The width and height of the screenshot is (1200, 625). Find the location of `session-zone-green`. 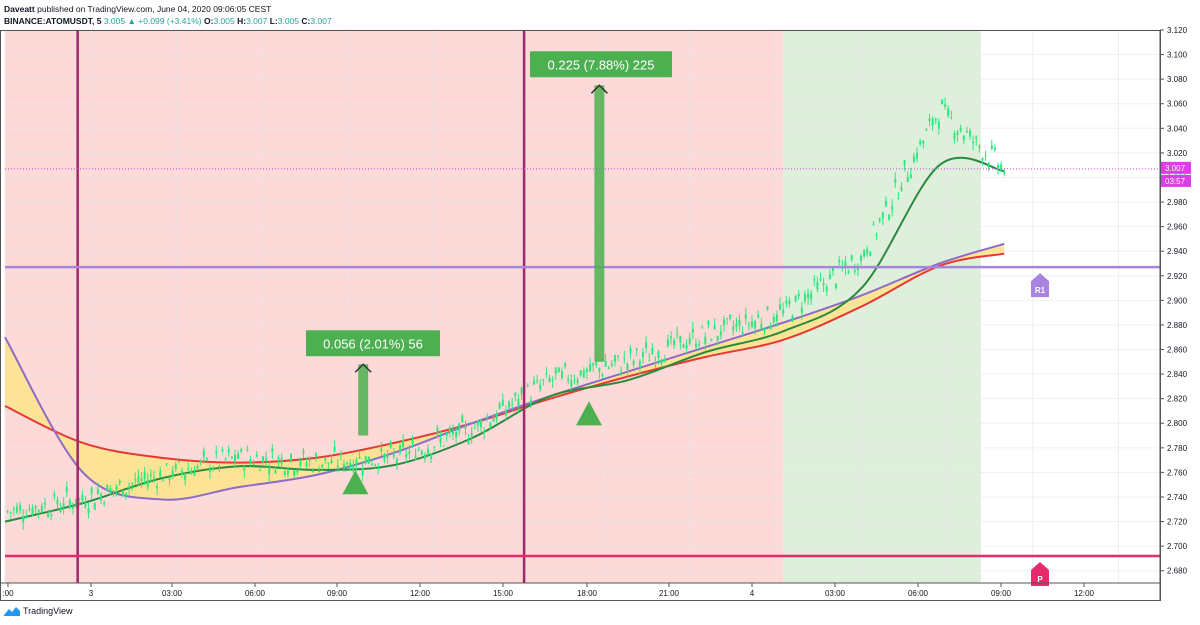

session-zone-green is located at coordinates (882, 306).